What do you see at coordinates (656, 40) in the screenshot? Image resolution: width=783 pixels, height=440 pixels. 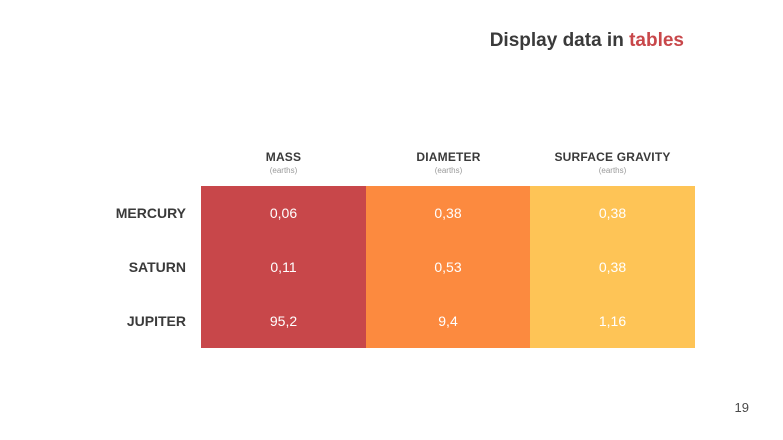 I see `title-accent-text: tables` at bounding box center [656, 40].